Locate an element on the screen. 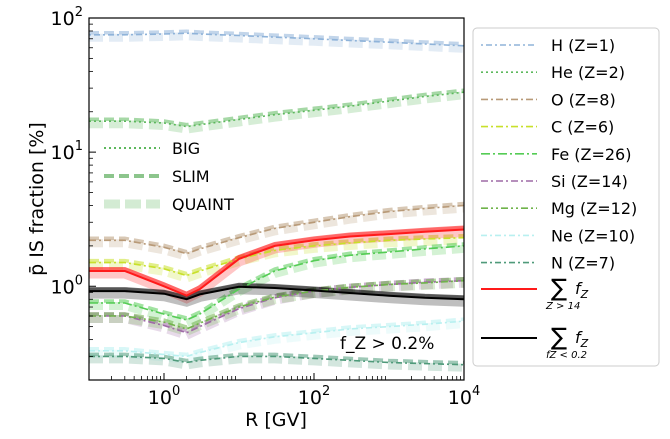 This screenshot has height=439, width=670. y-axis-label: p̄ IS fraction [%] is located at coordinates (37, 199).